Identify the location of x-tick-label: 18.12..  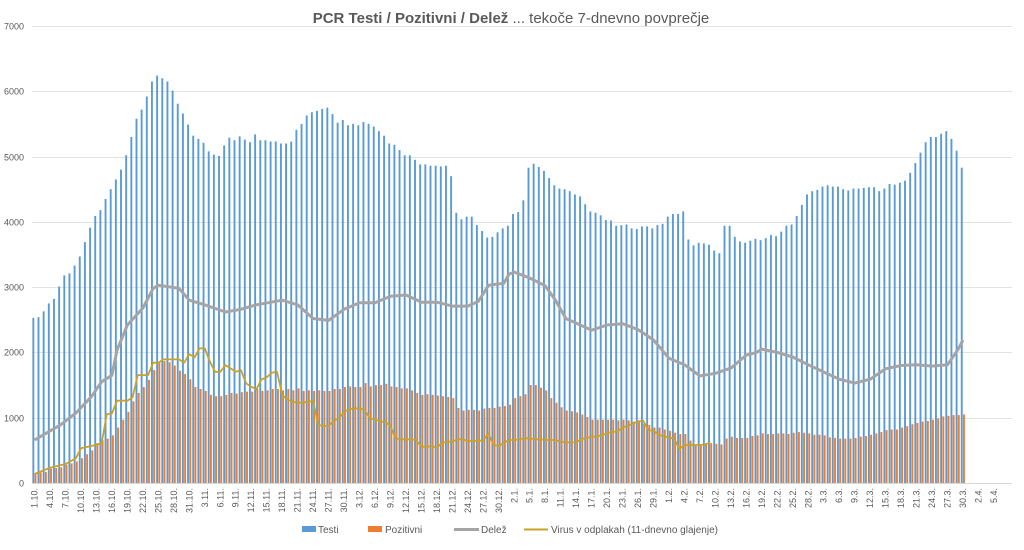
(437, 500).